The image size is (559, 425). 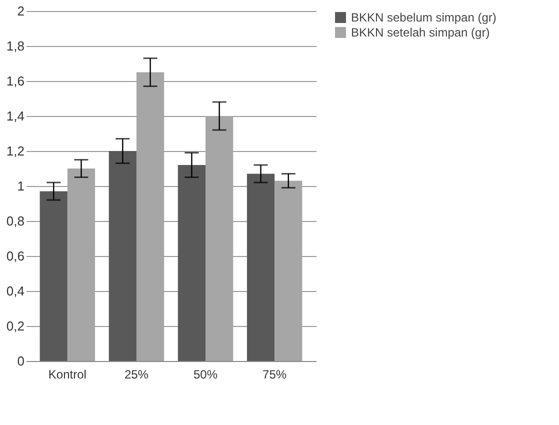 What do you see at coordinates (420, 33) in the screenshot?
I see `legend-label: BKKN setelah simpan (gr)` at bounding box center [420, 33].